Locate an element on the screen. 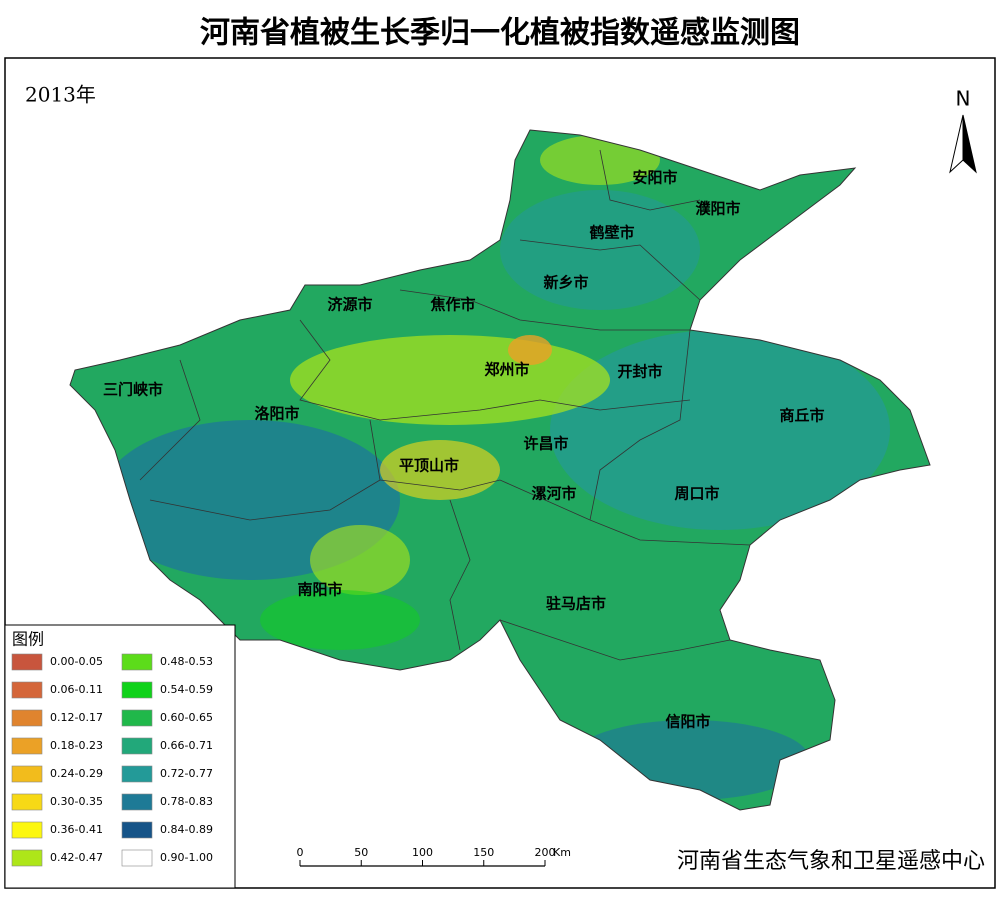  legend-title: 图例 is located at coordinates (28, 639).